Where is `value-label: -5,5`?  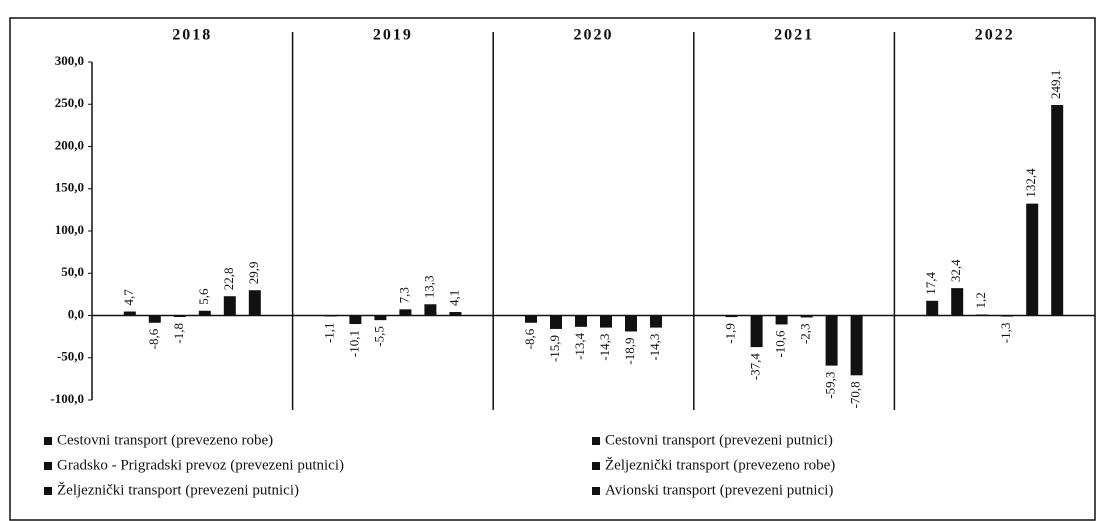
value-label: -5,5 is located at coordinates (378, 336).